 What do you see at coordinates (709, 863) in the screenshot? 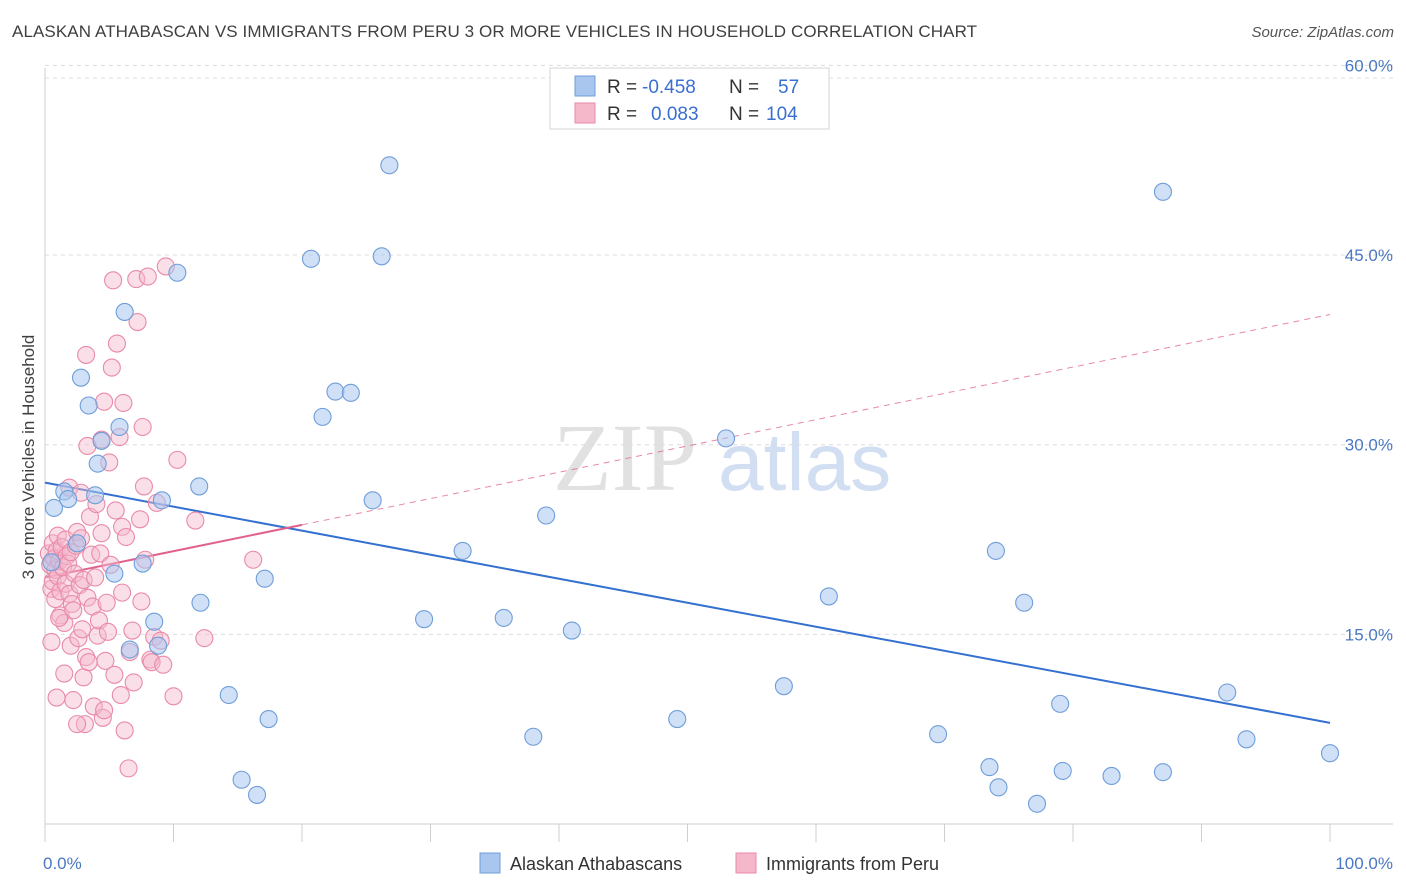
I see `series-legend: Alaskan Athabascans Immigrants from Peru` at bounding box center [709, 863].